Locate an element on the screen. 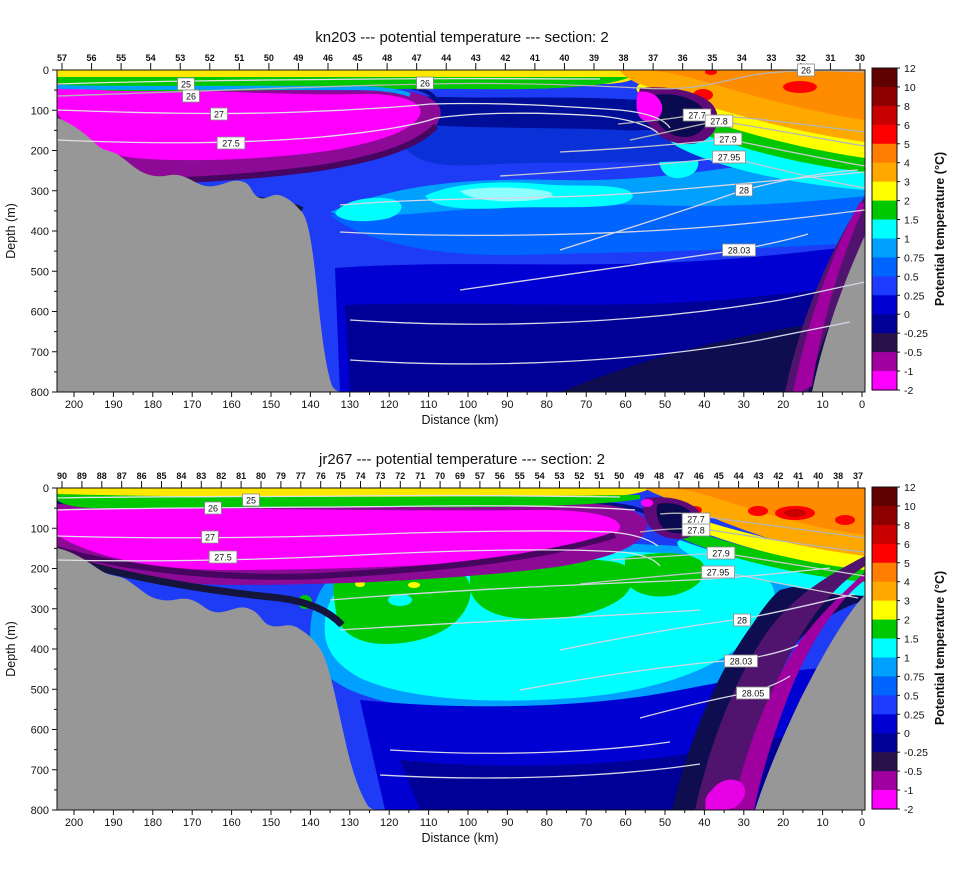 This screenshot has height=875, width=960. x-tick-label: 160 is located at coordinates (231, 405).